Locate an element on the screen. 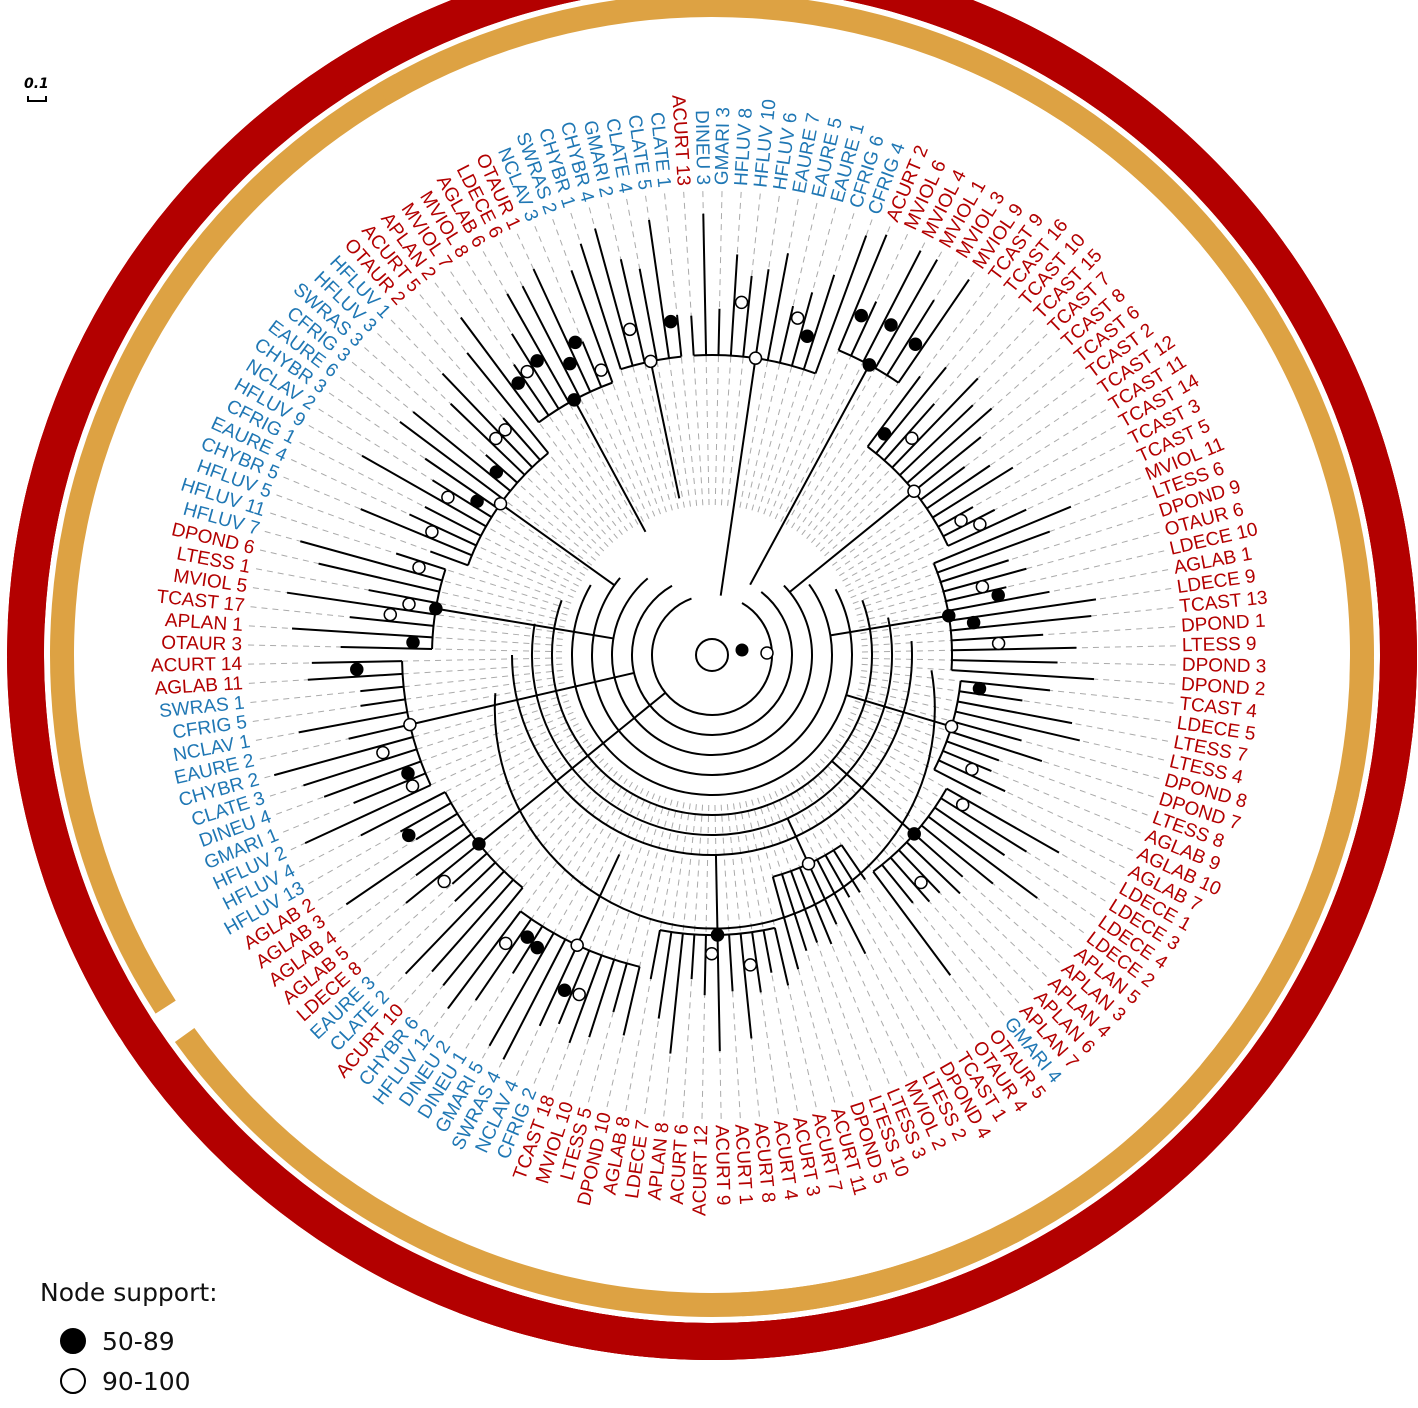 The height and width of the screenshot is (1408, 1418). inner-ring-segment is located at coordinates (391, 89).